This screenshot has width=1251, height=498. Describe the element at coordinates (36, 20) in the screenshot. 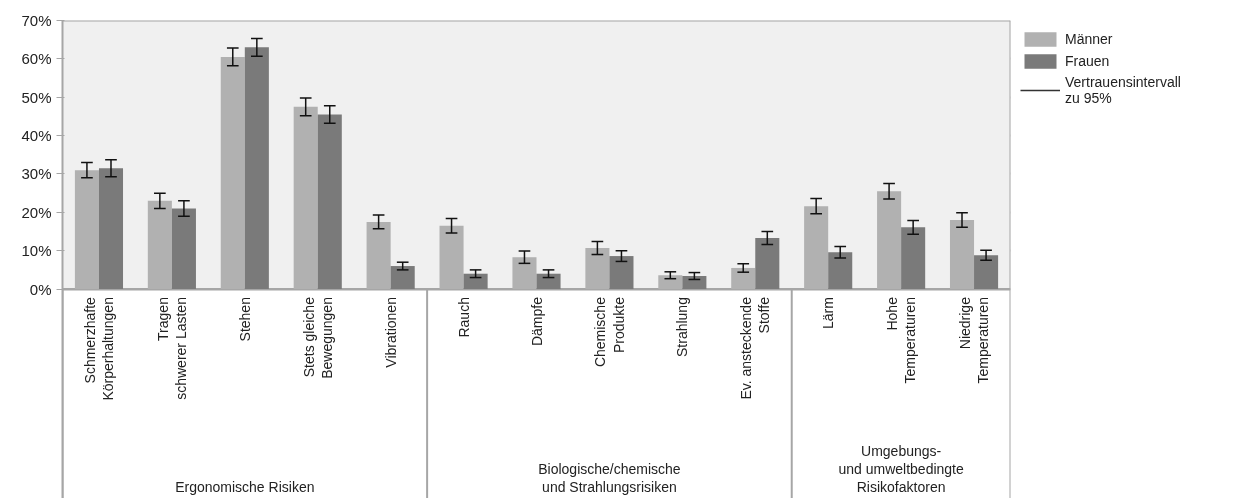

I see `y-tick-label: 70%` at that location.